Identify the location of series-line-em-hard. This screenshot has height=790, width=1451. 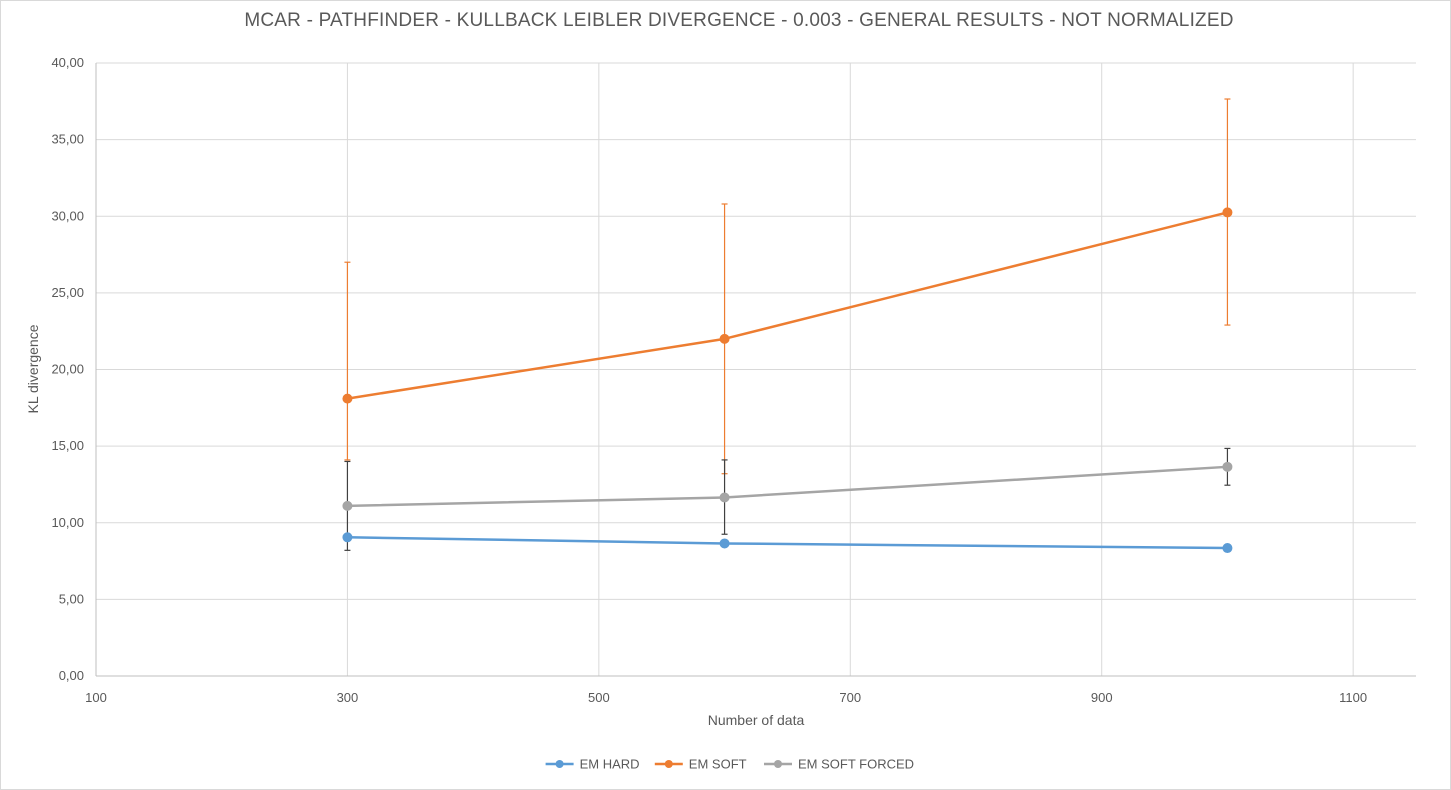
(787, 543).